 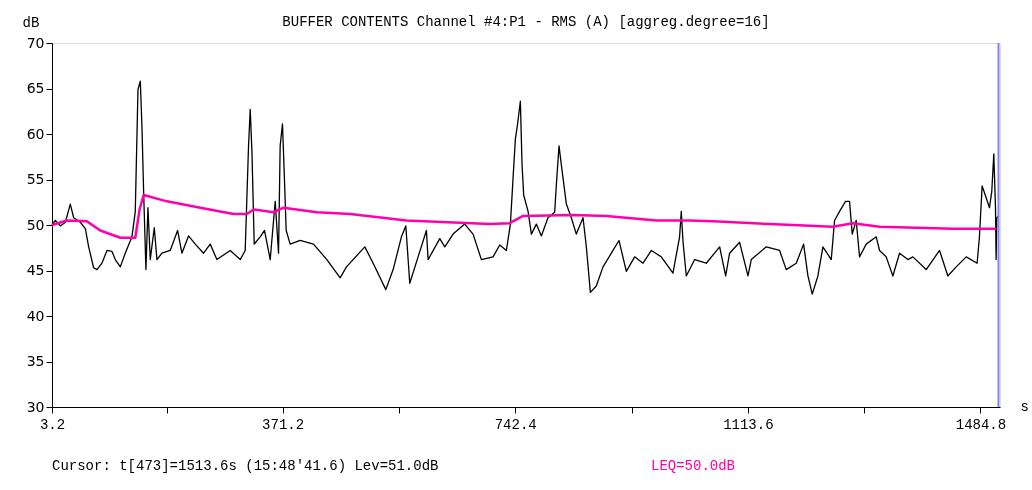 I want to click on x-tick-label: 371.2, so click(x=283, y=424).